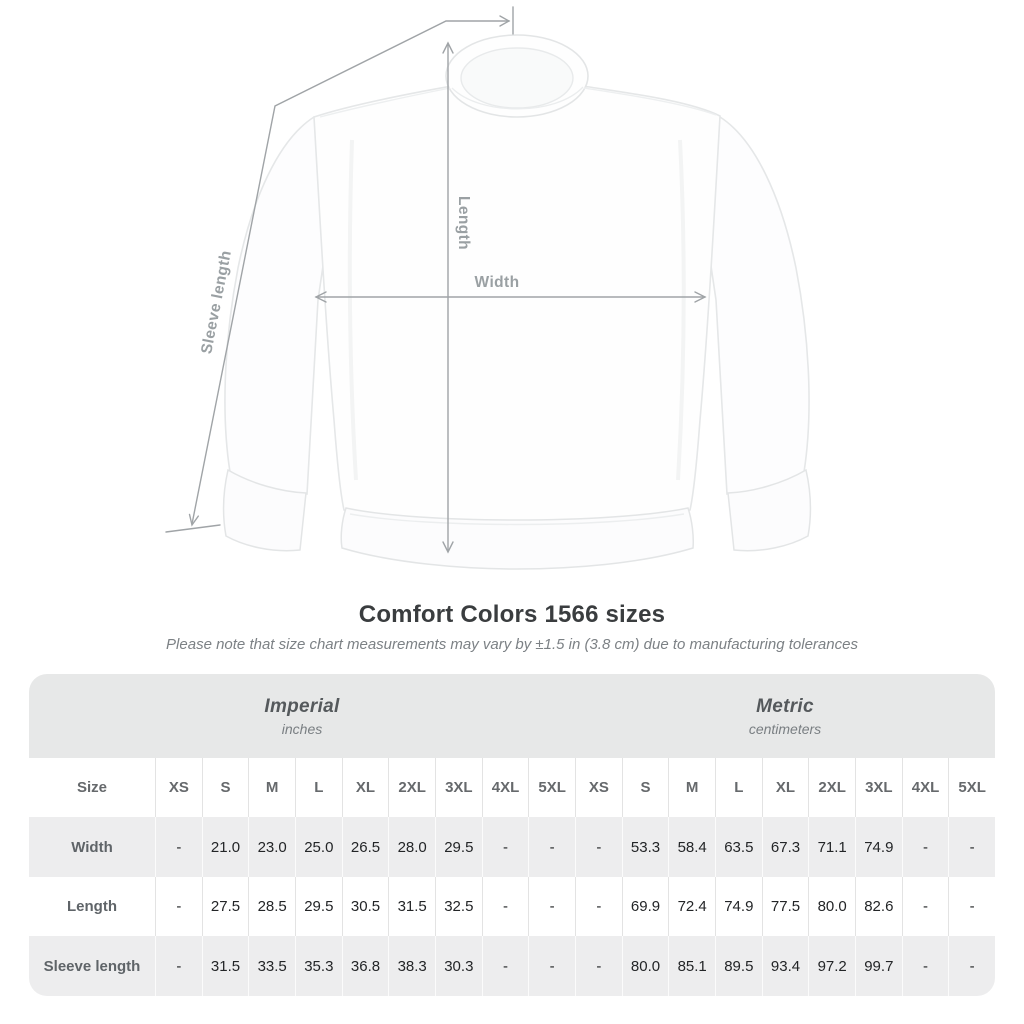  I want to click on table-cell: 77.5, so click(785, 906).